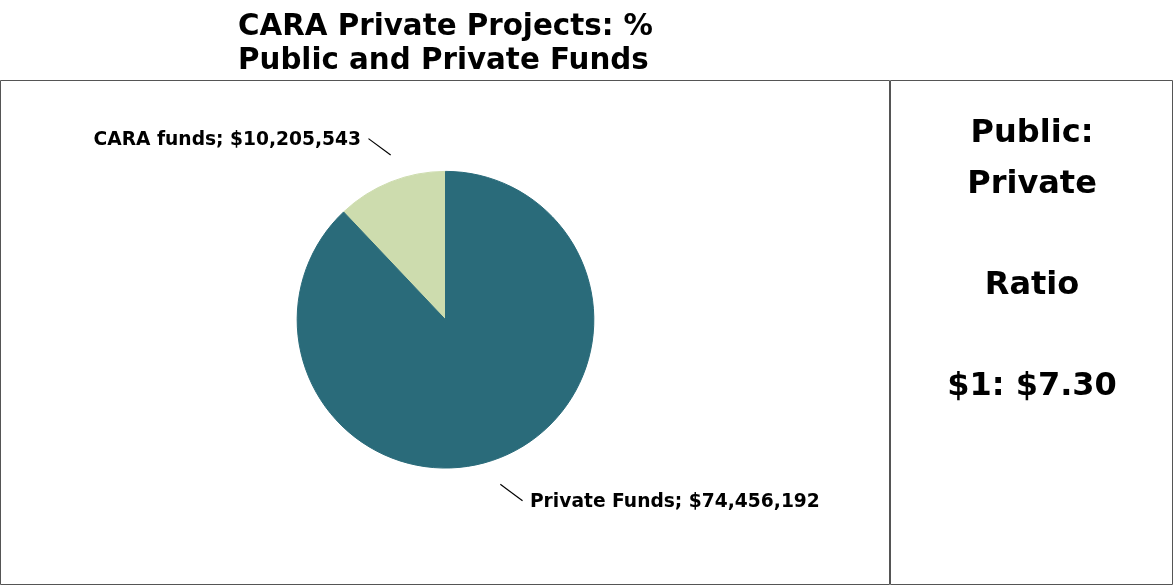 This screenshot has height=585, width=1173. What do you see at coordinates (227, 139) in the screenshot?
I see `slice-label: CARA funds; $10,205,543` at bounding box center [227, 139].